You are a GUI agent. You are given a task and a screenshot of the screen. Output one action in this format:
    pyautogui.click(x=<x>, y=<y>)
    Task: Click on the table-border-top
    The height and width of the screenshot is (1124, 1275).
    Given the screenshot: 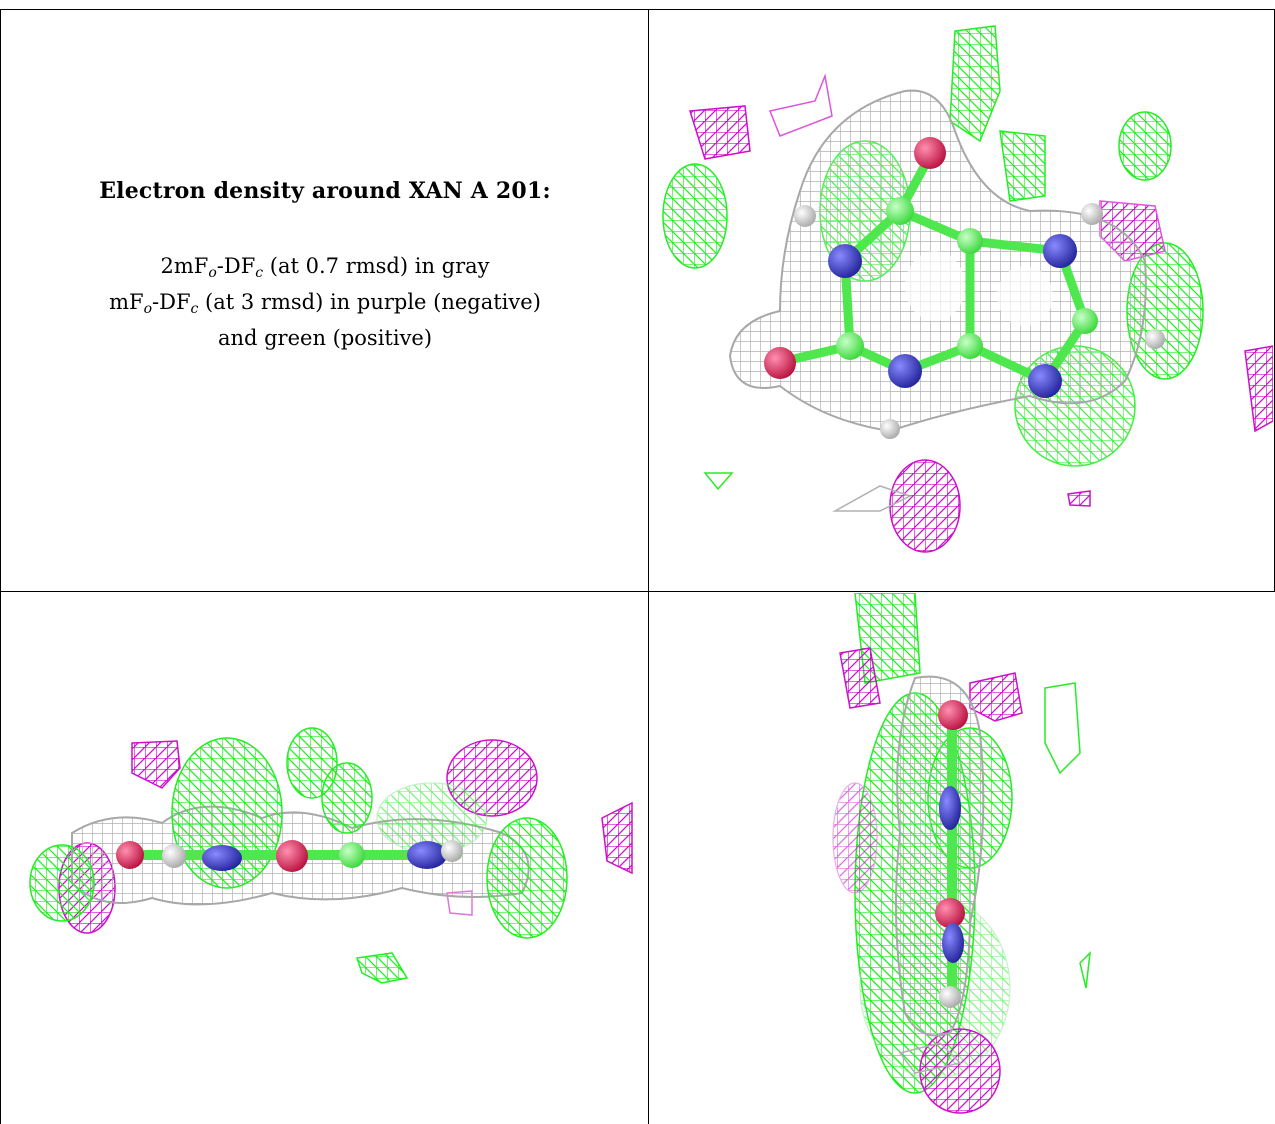 What is the action you would take?
    pyautogui.click(x=637, y=9)
    